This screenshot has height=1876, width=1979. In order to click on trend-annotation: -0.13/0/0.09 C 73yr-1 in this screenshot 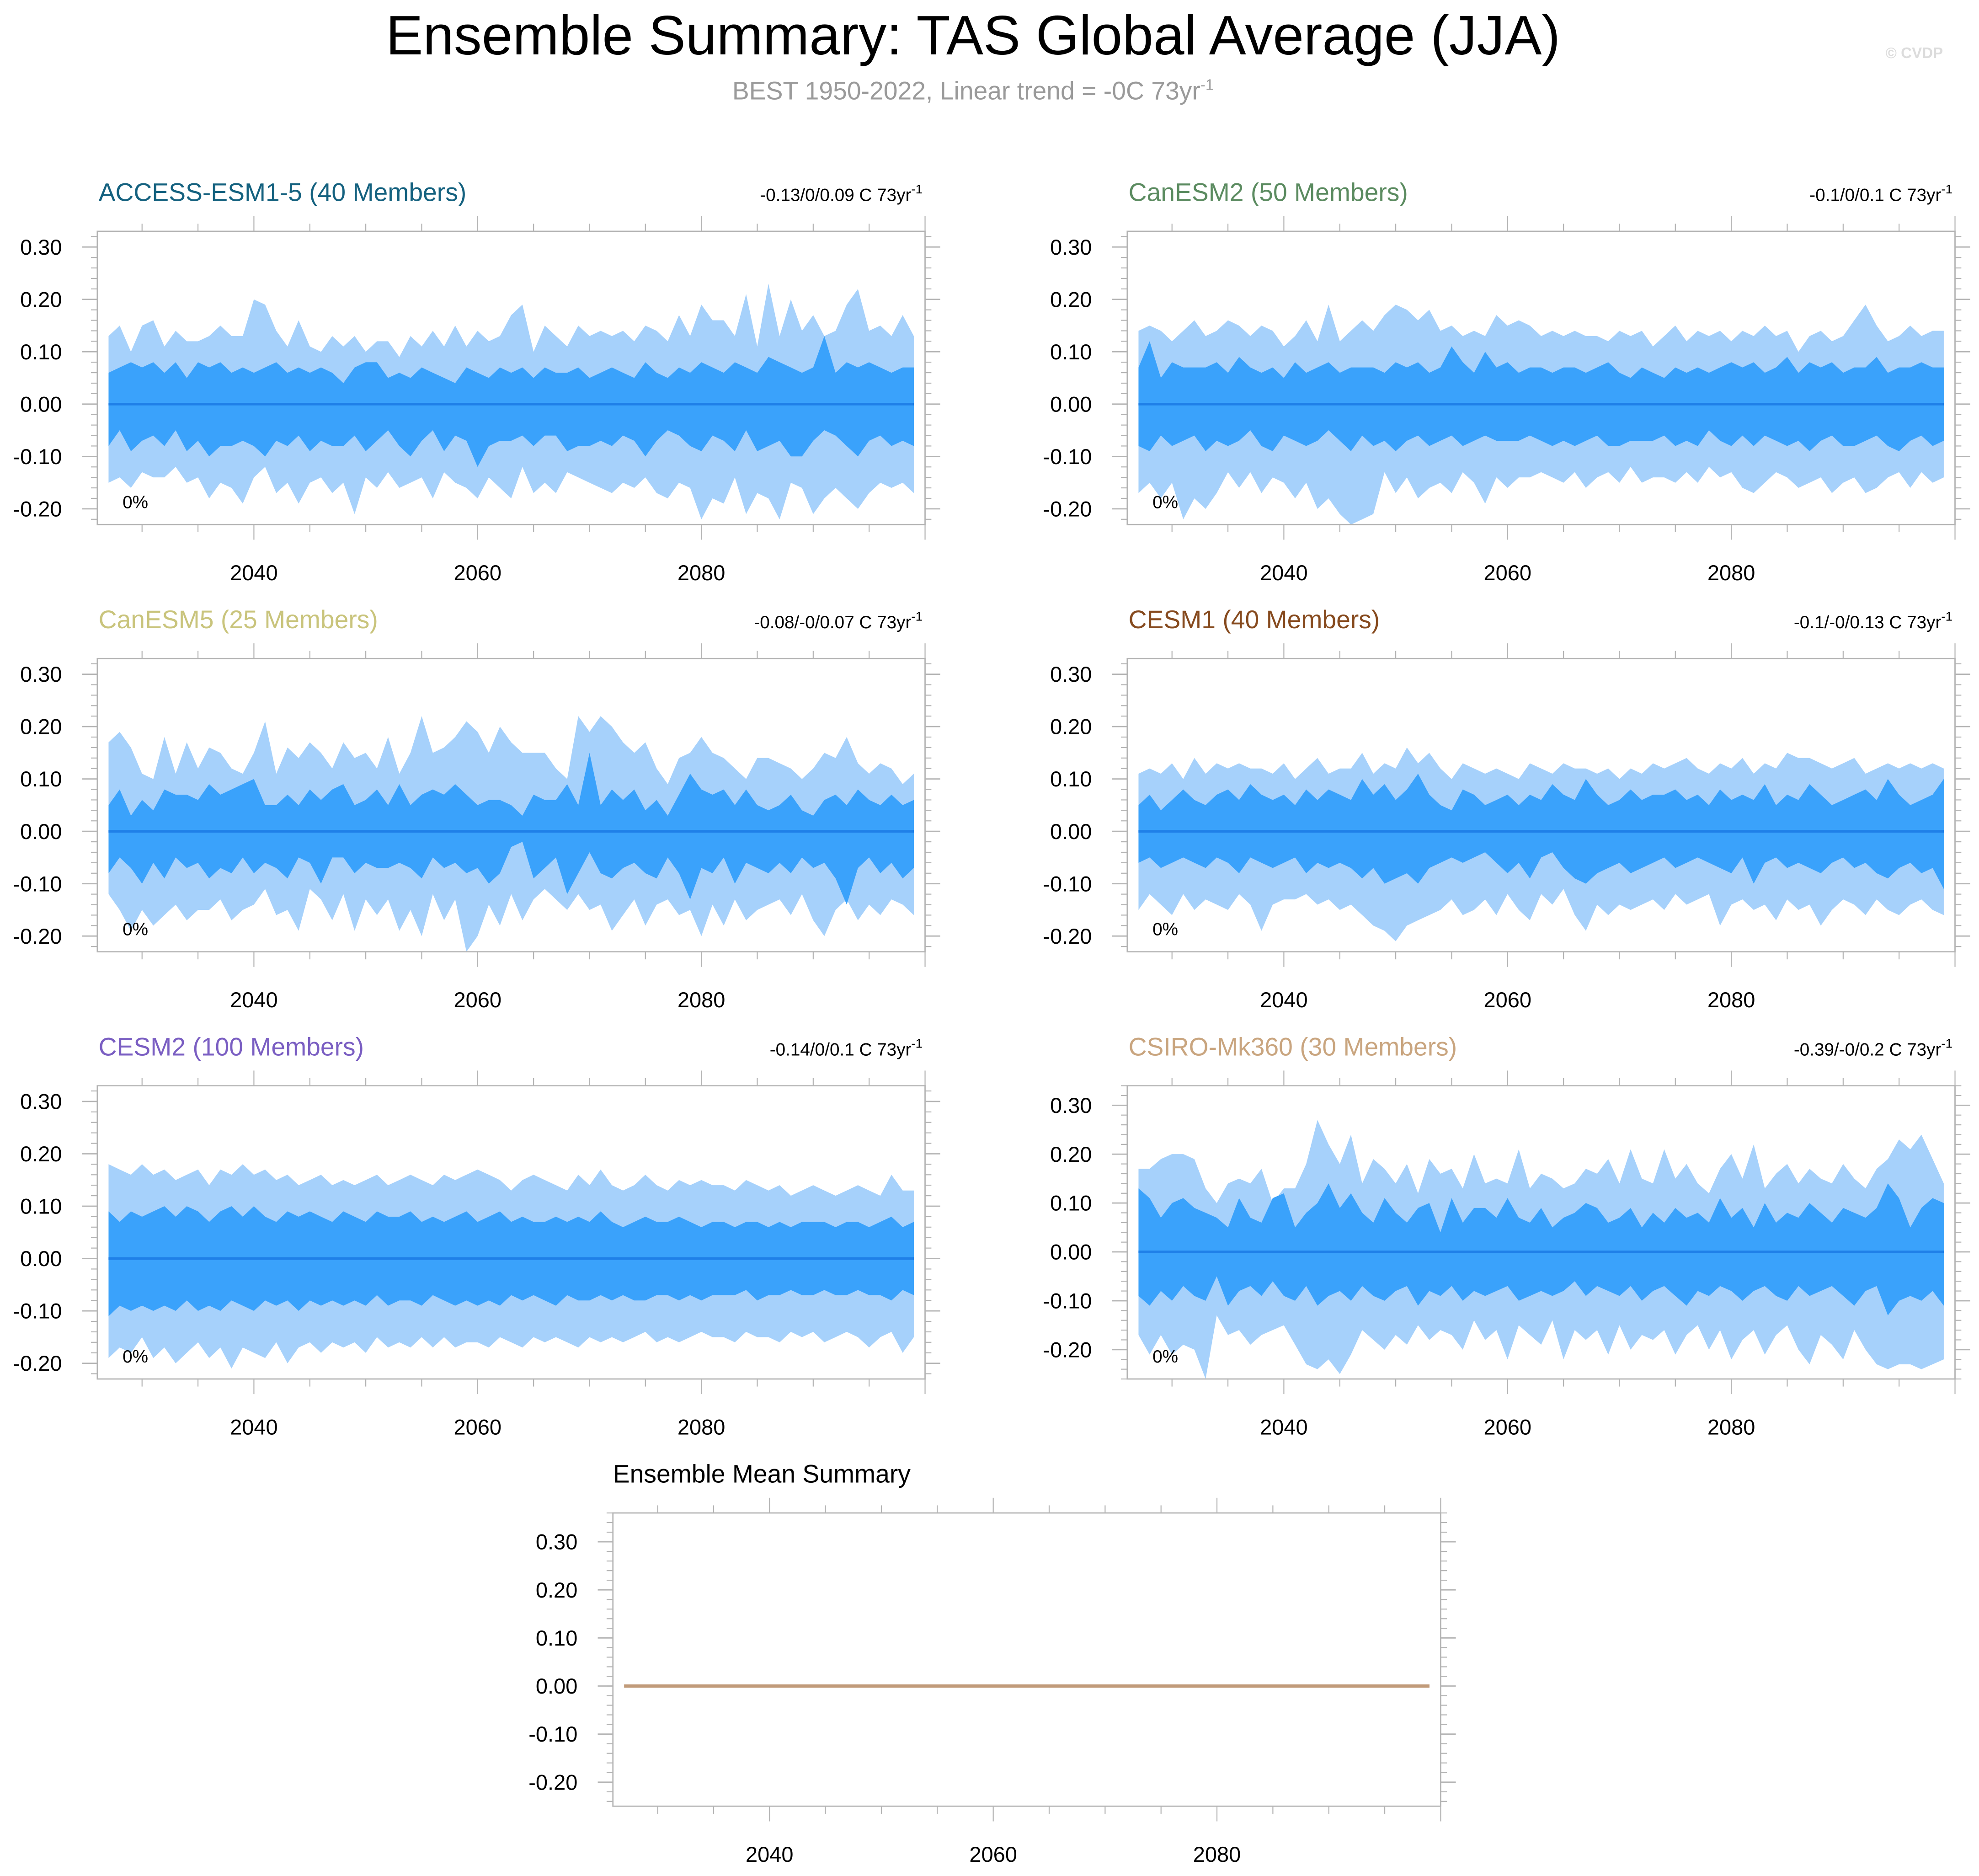, I will do `click(841, 193)`.